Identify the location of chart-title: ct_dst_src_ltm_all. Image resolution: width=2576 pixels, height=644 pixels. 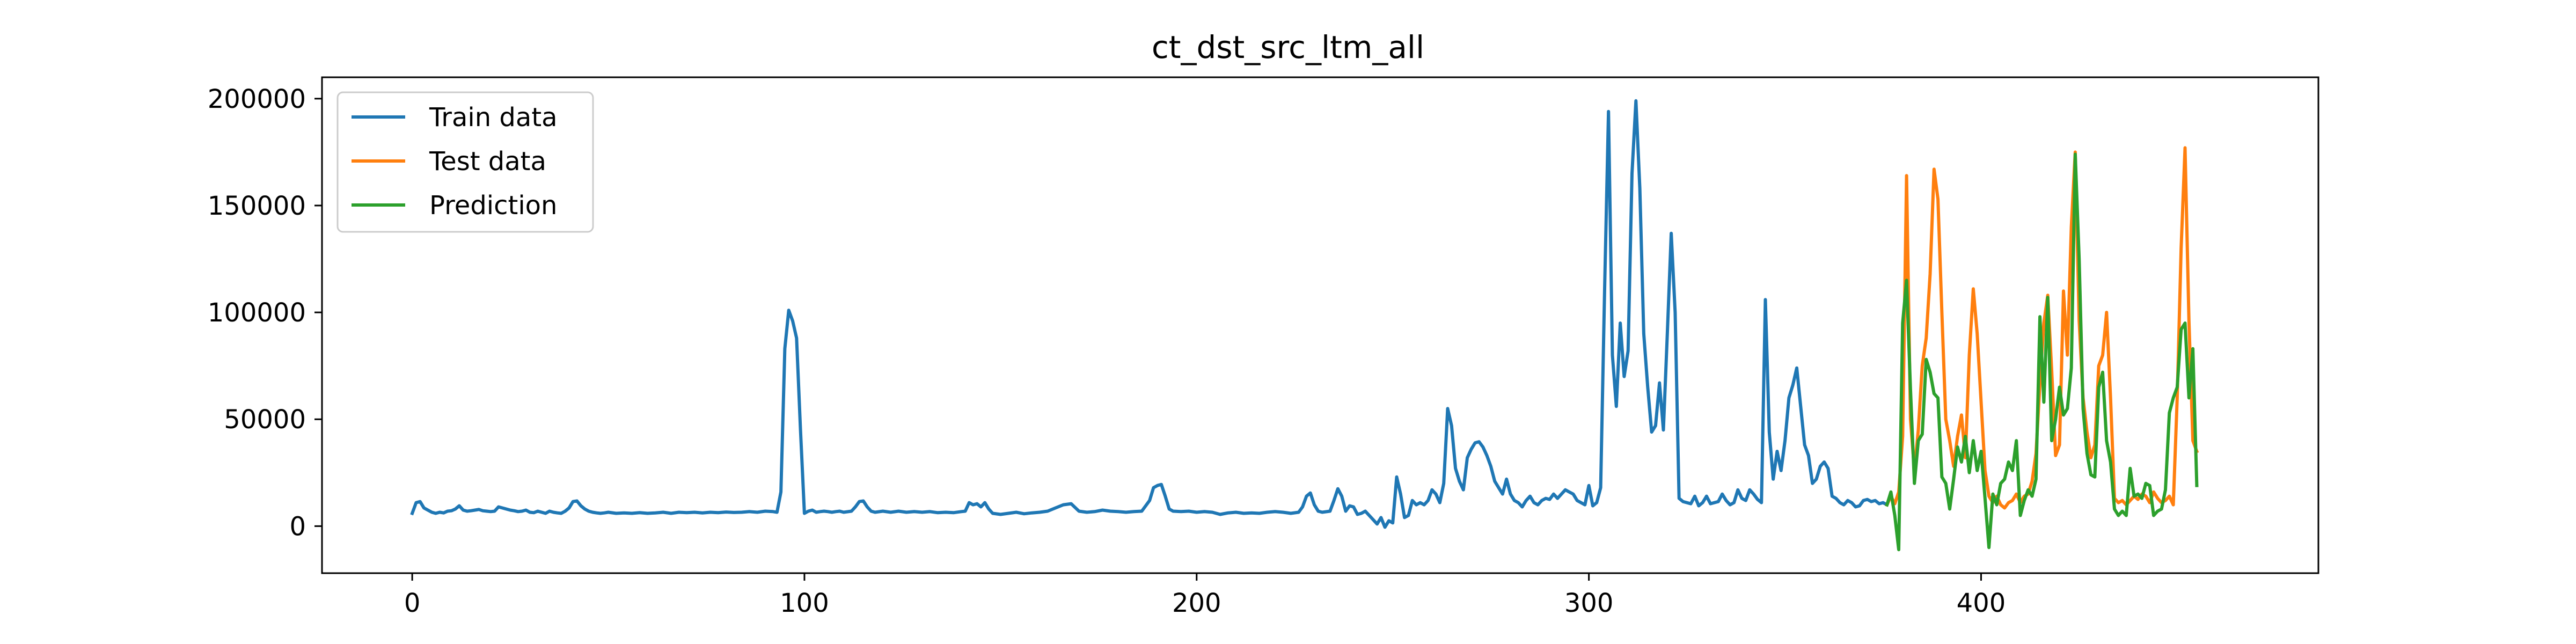
(1288, 47).